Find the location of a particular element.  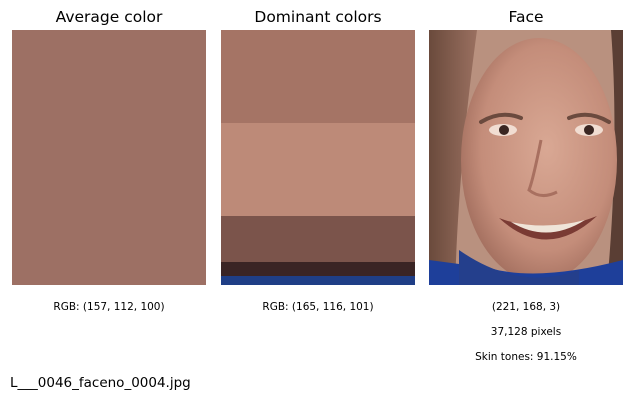

dominant-colors-title: Dominant colors is located at coordinates (318, 17).